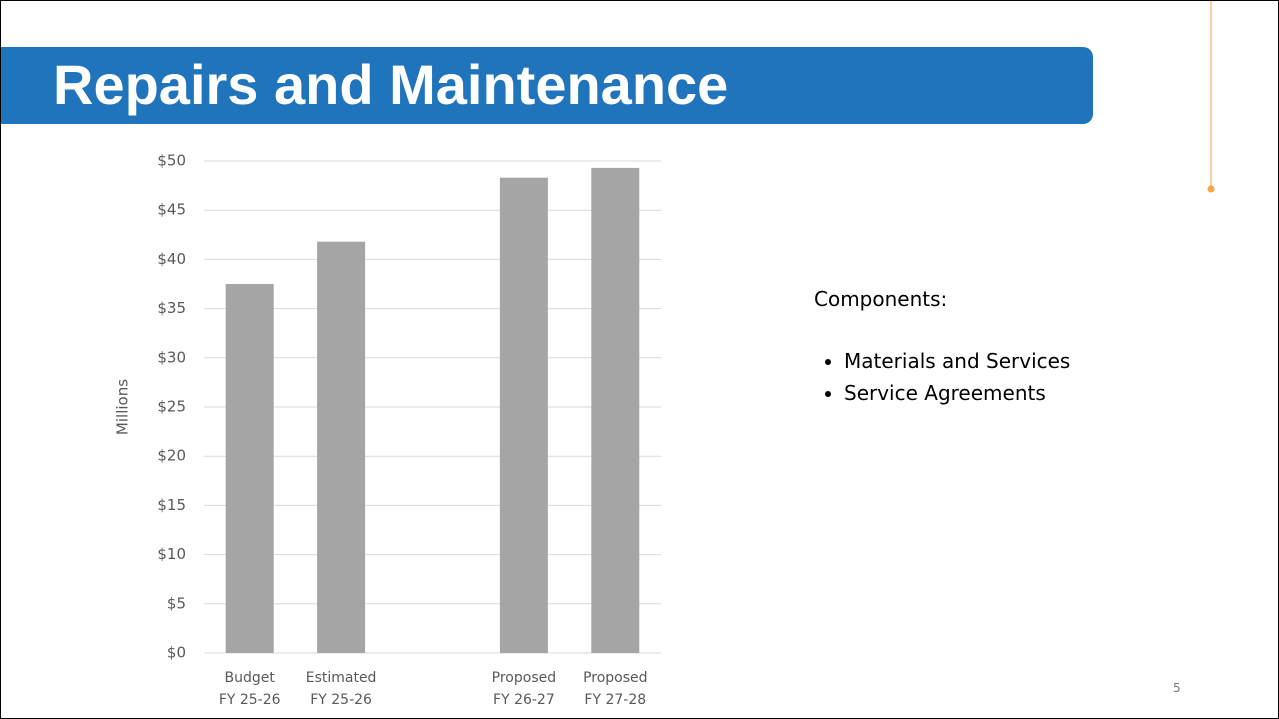  Describe the element at coordinates (176, 653) in the screenshot. I see `y-tick-label: $0` at that location.